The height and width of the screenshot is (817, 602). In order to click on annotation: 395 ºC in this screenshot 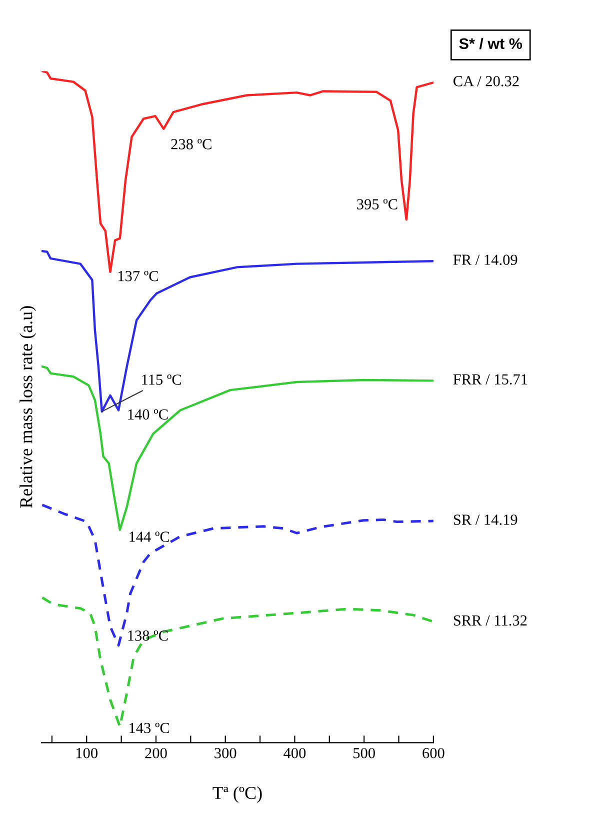, I will do `click(377, 204)`.